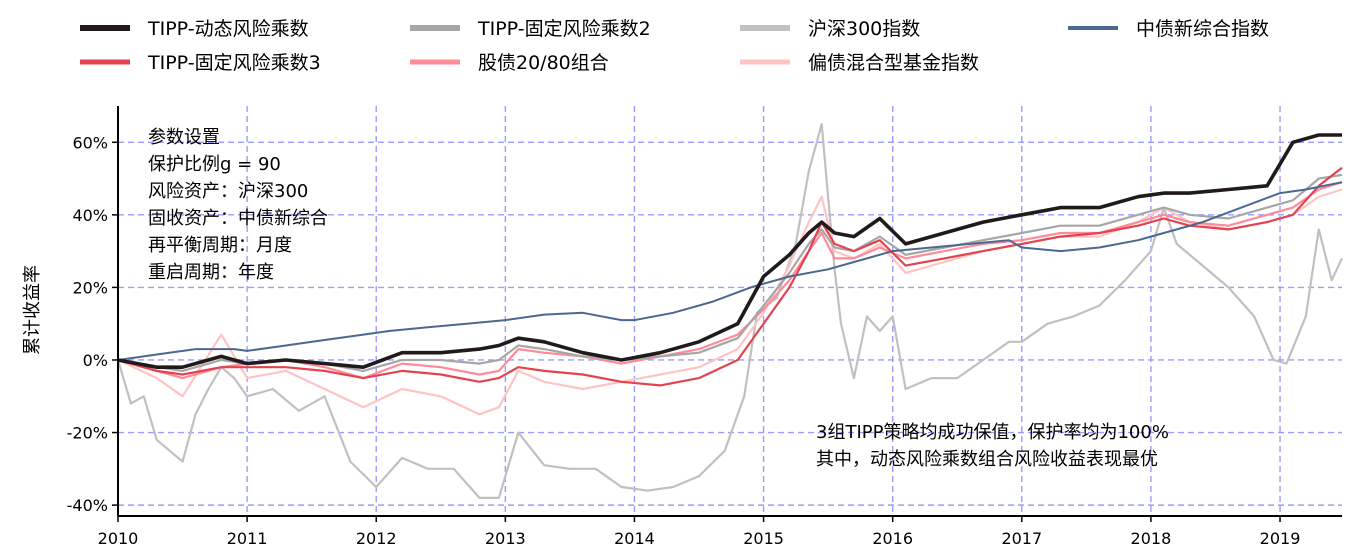 The height and width of the screenshot is (558, 1359). Describe the element at coordinates (238, 218) in the screenshot. I see `param-annotation-line: 固收资产：中债新综合` at that location.